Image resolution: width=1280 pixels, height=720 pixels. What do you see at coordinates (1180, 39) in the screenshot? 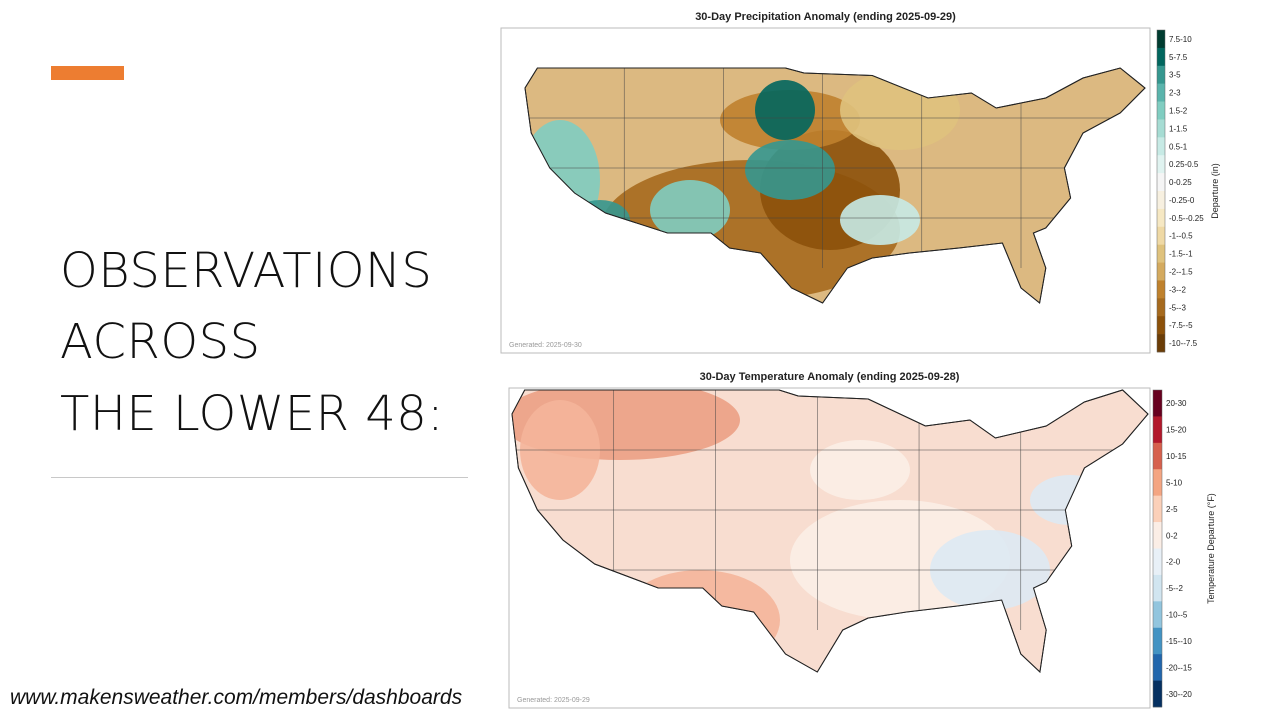
I see `legend-label: 7.5-10` at bounding box center [1180, 39].